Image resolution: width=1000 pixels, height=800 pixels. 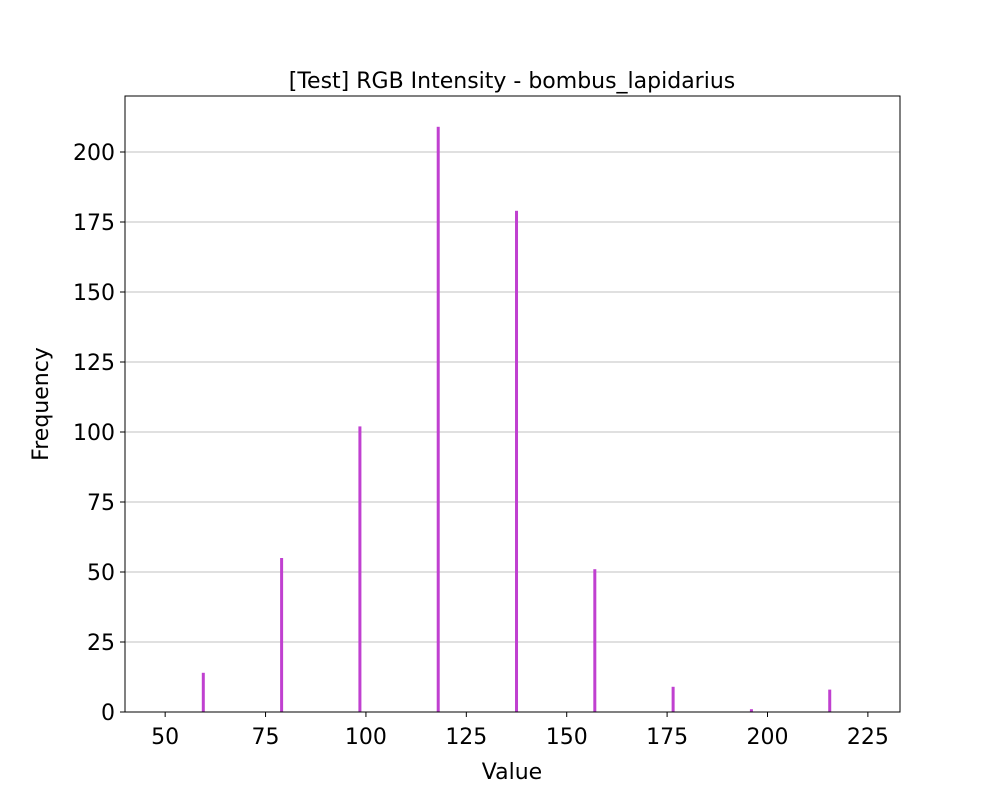 What do you see at coordinates (767, 737) in the screenshot?
I see `x-tick-label: 200` at bounding box center [767, 737].